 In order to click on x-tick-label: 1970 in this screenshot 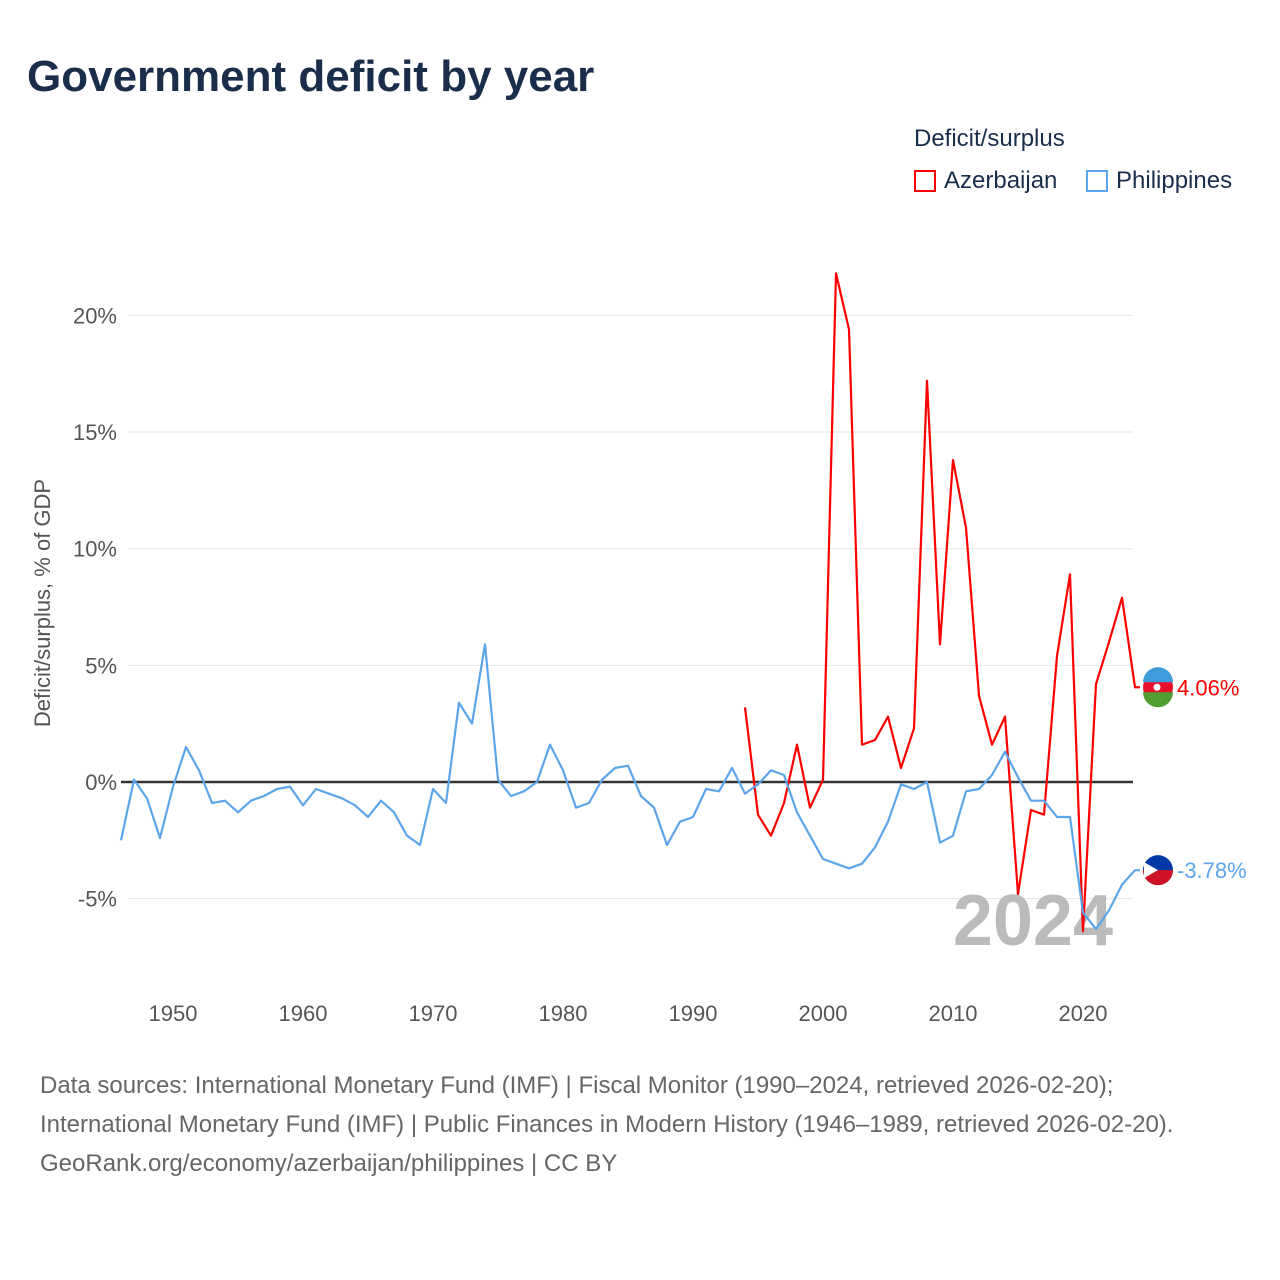, I will do `click(433, 1013)`.